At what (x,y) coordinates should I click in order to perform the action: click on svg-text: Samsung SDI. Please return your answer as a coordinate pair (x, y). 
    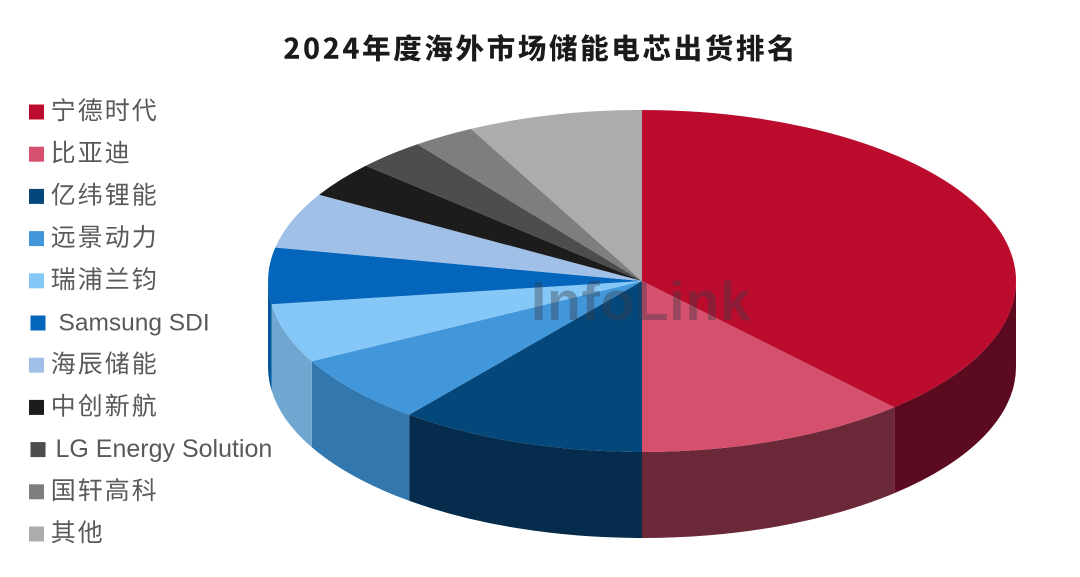
    Looking at the image, I should click on (134, 322).